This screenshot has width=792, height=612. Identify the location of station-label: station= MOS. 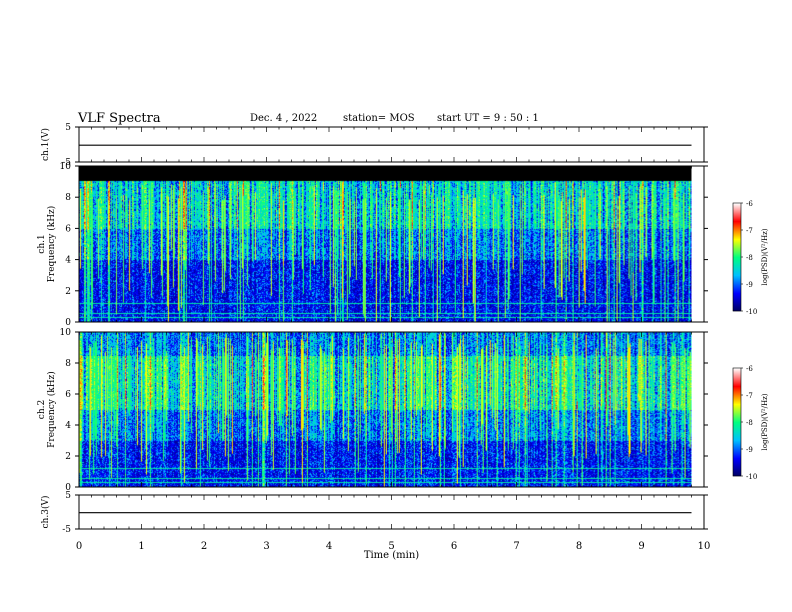
(379, 118).